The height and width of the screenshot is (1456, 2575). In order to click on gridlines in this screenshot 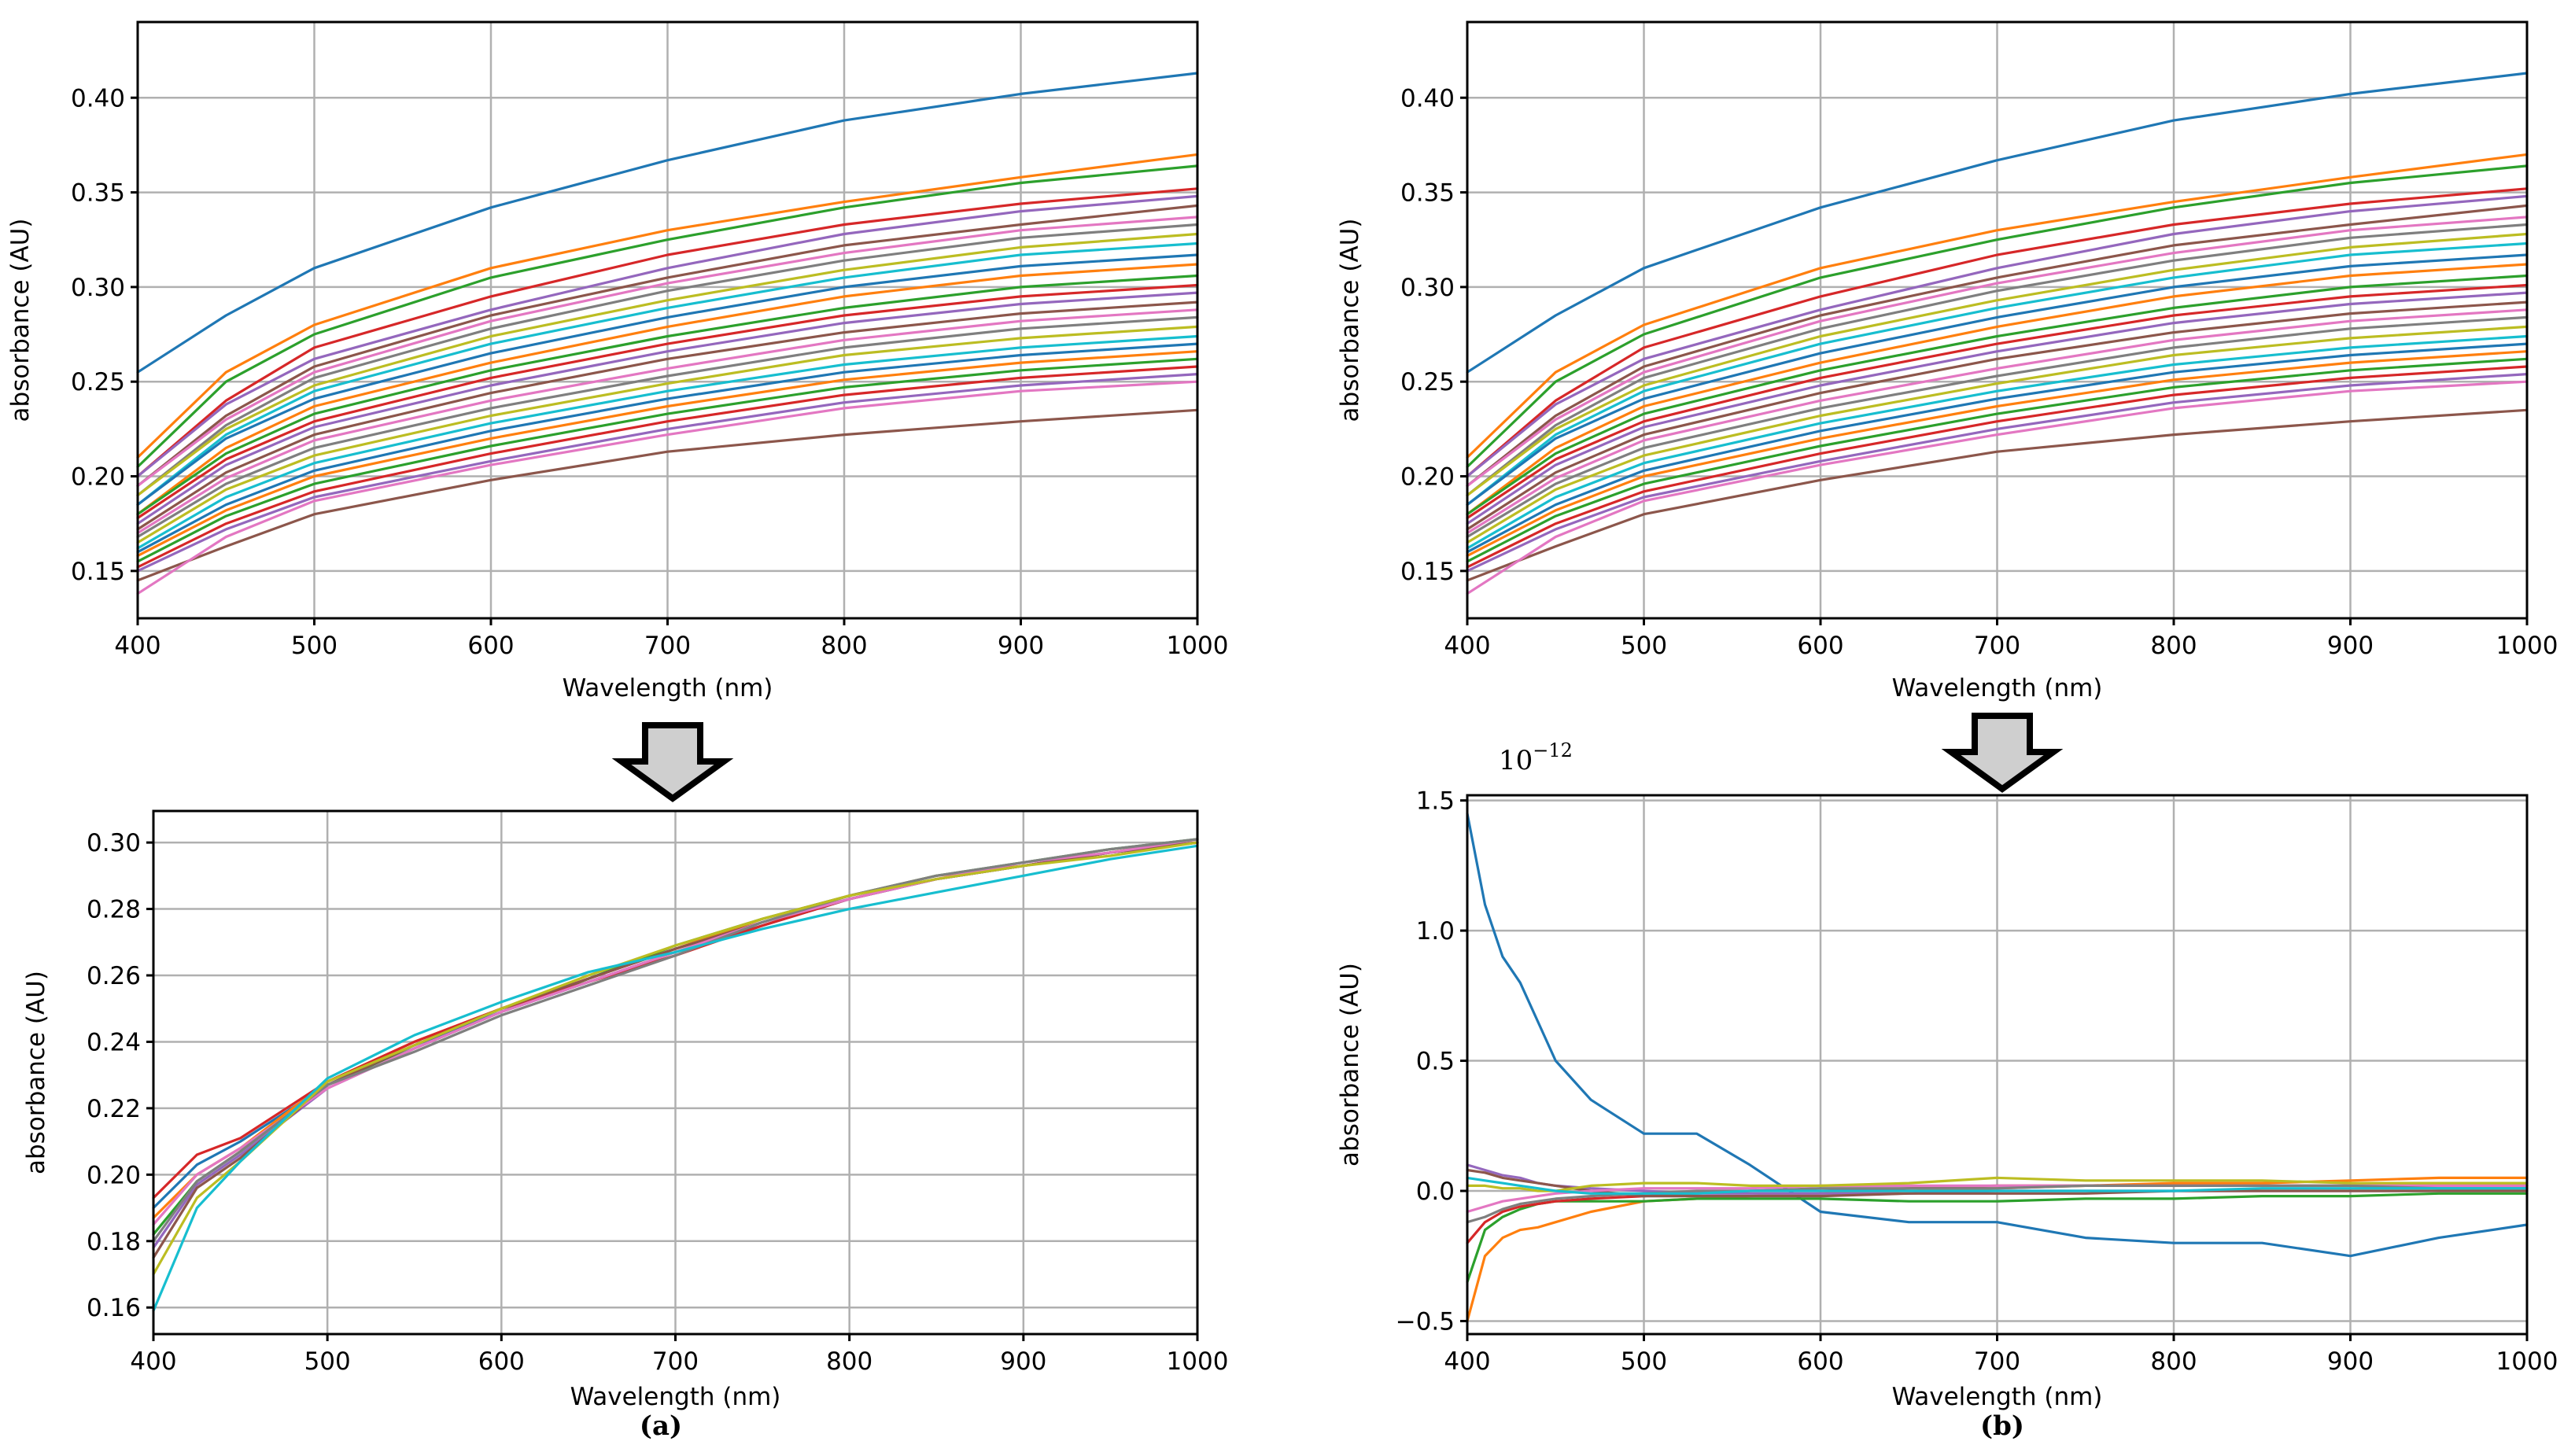, I will do `click(675, 1072)`.